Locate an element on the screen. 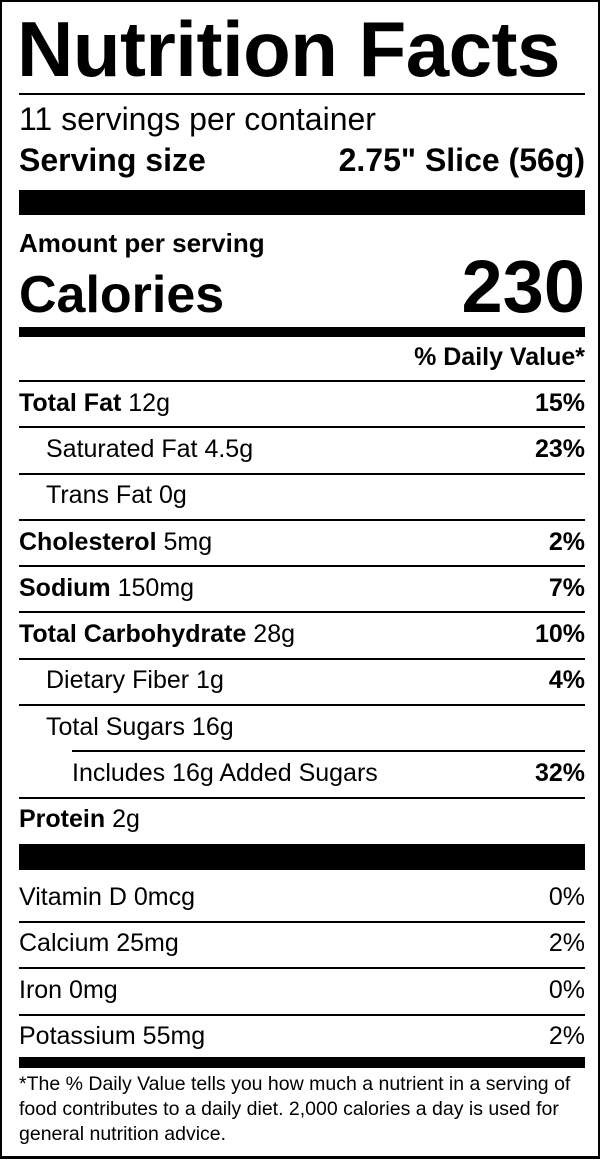  vitamin-row: Vitamin D 0mcg 0% is located at coordinates (302, 897).